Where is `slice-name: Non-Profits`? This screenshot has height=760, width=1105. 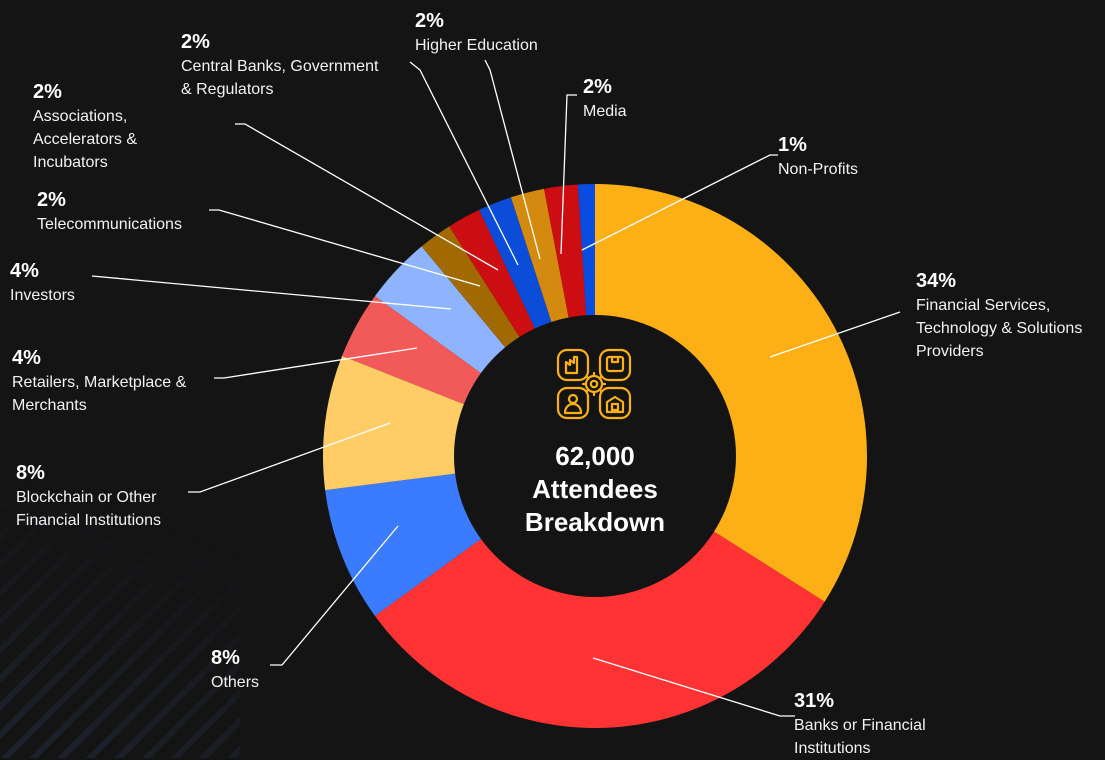 slice-name: Non-Profits is located at coordinates (818, 169).